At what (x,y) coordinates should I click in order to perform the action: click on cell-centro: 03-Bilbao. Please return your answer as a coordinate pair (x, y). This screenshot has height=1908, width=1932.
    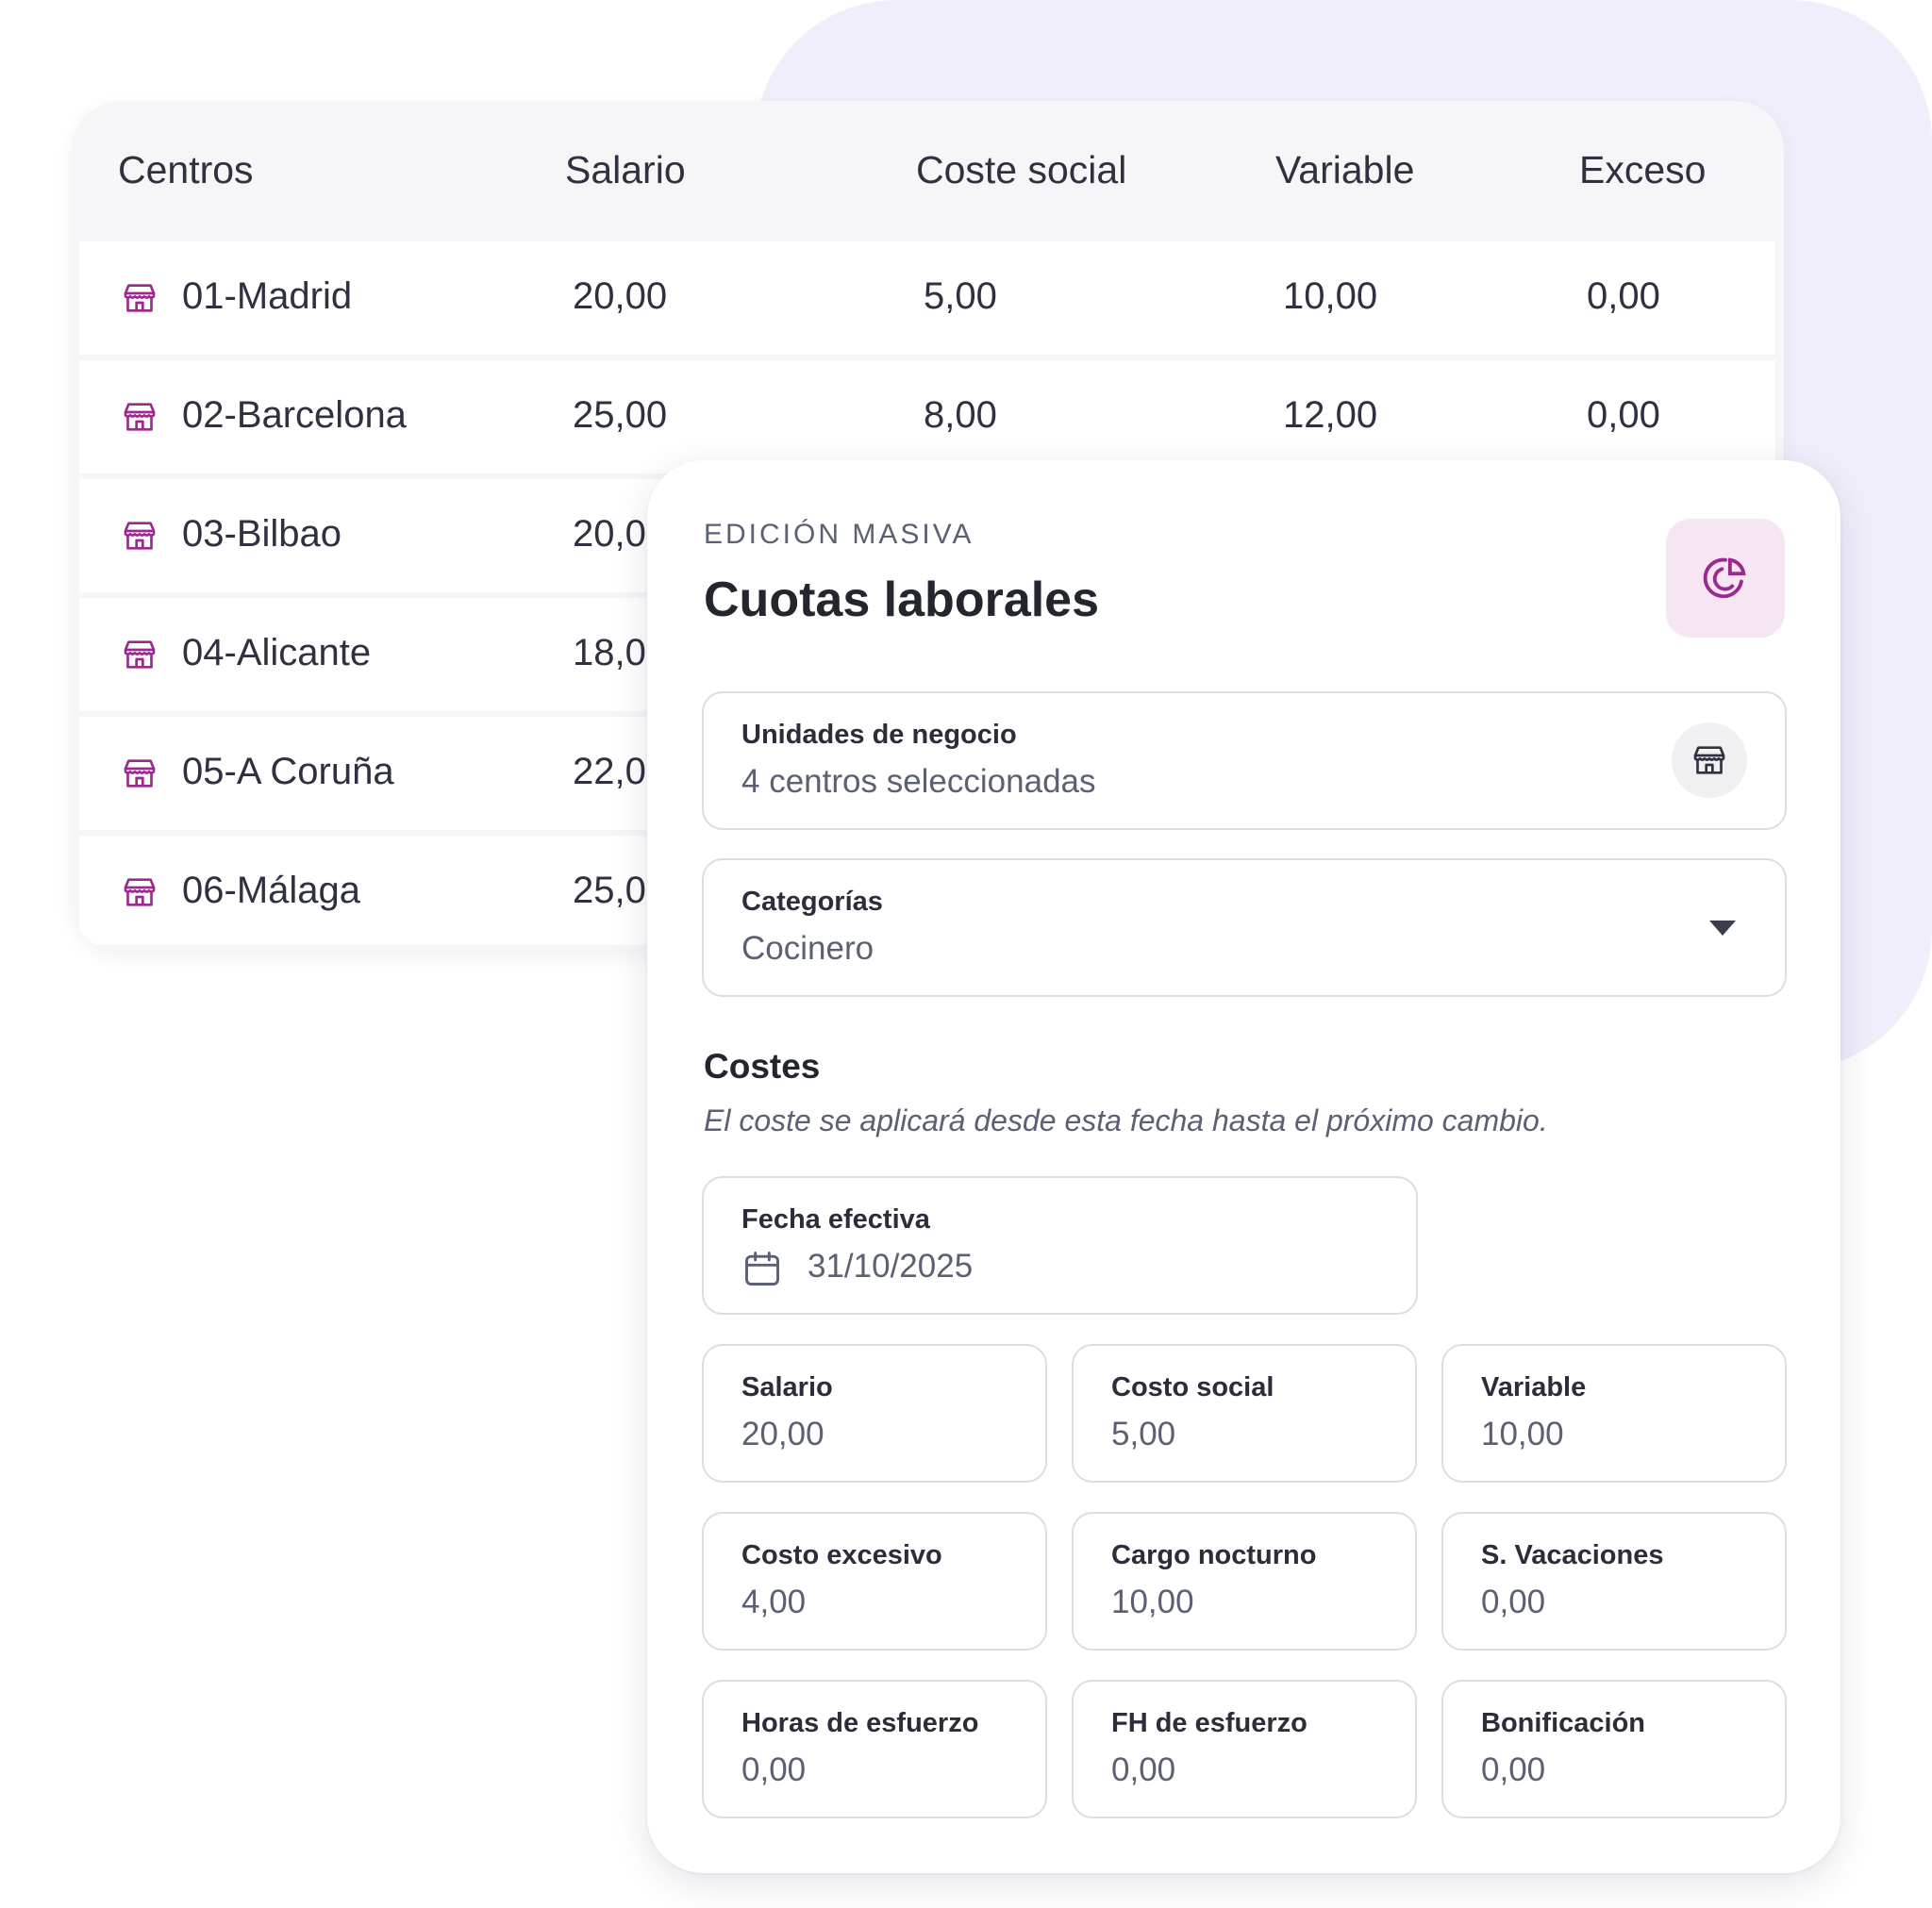
    Looking at the image, I should click on (262, 534).